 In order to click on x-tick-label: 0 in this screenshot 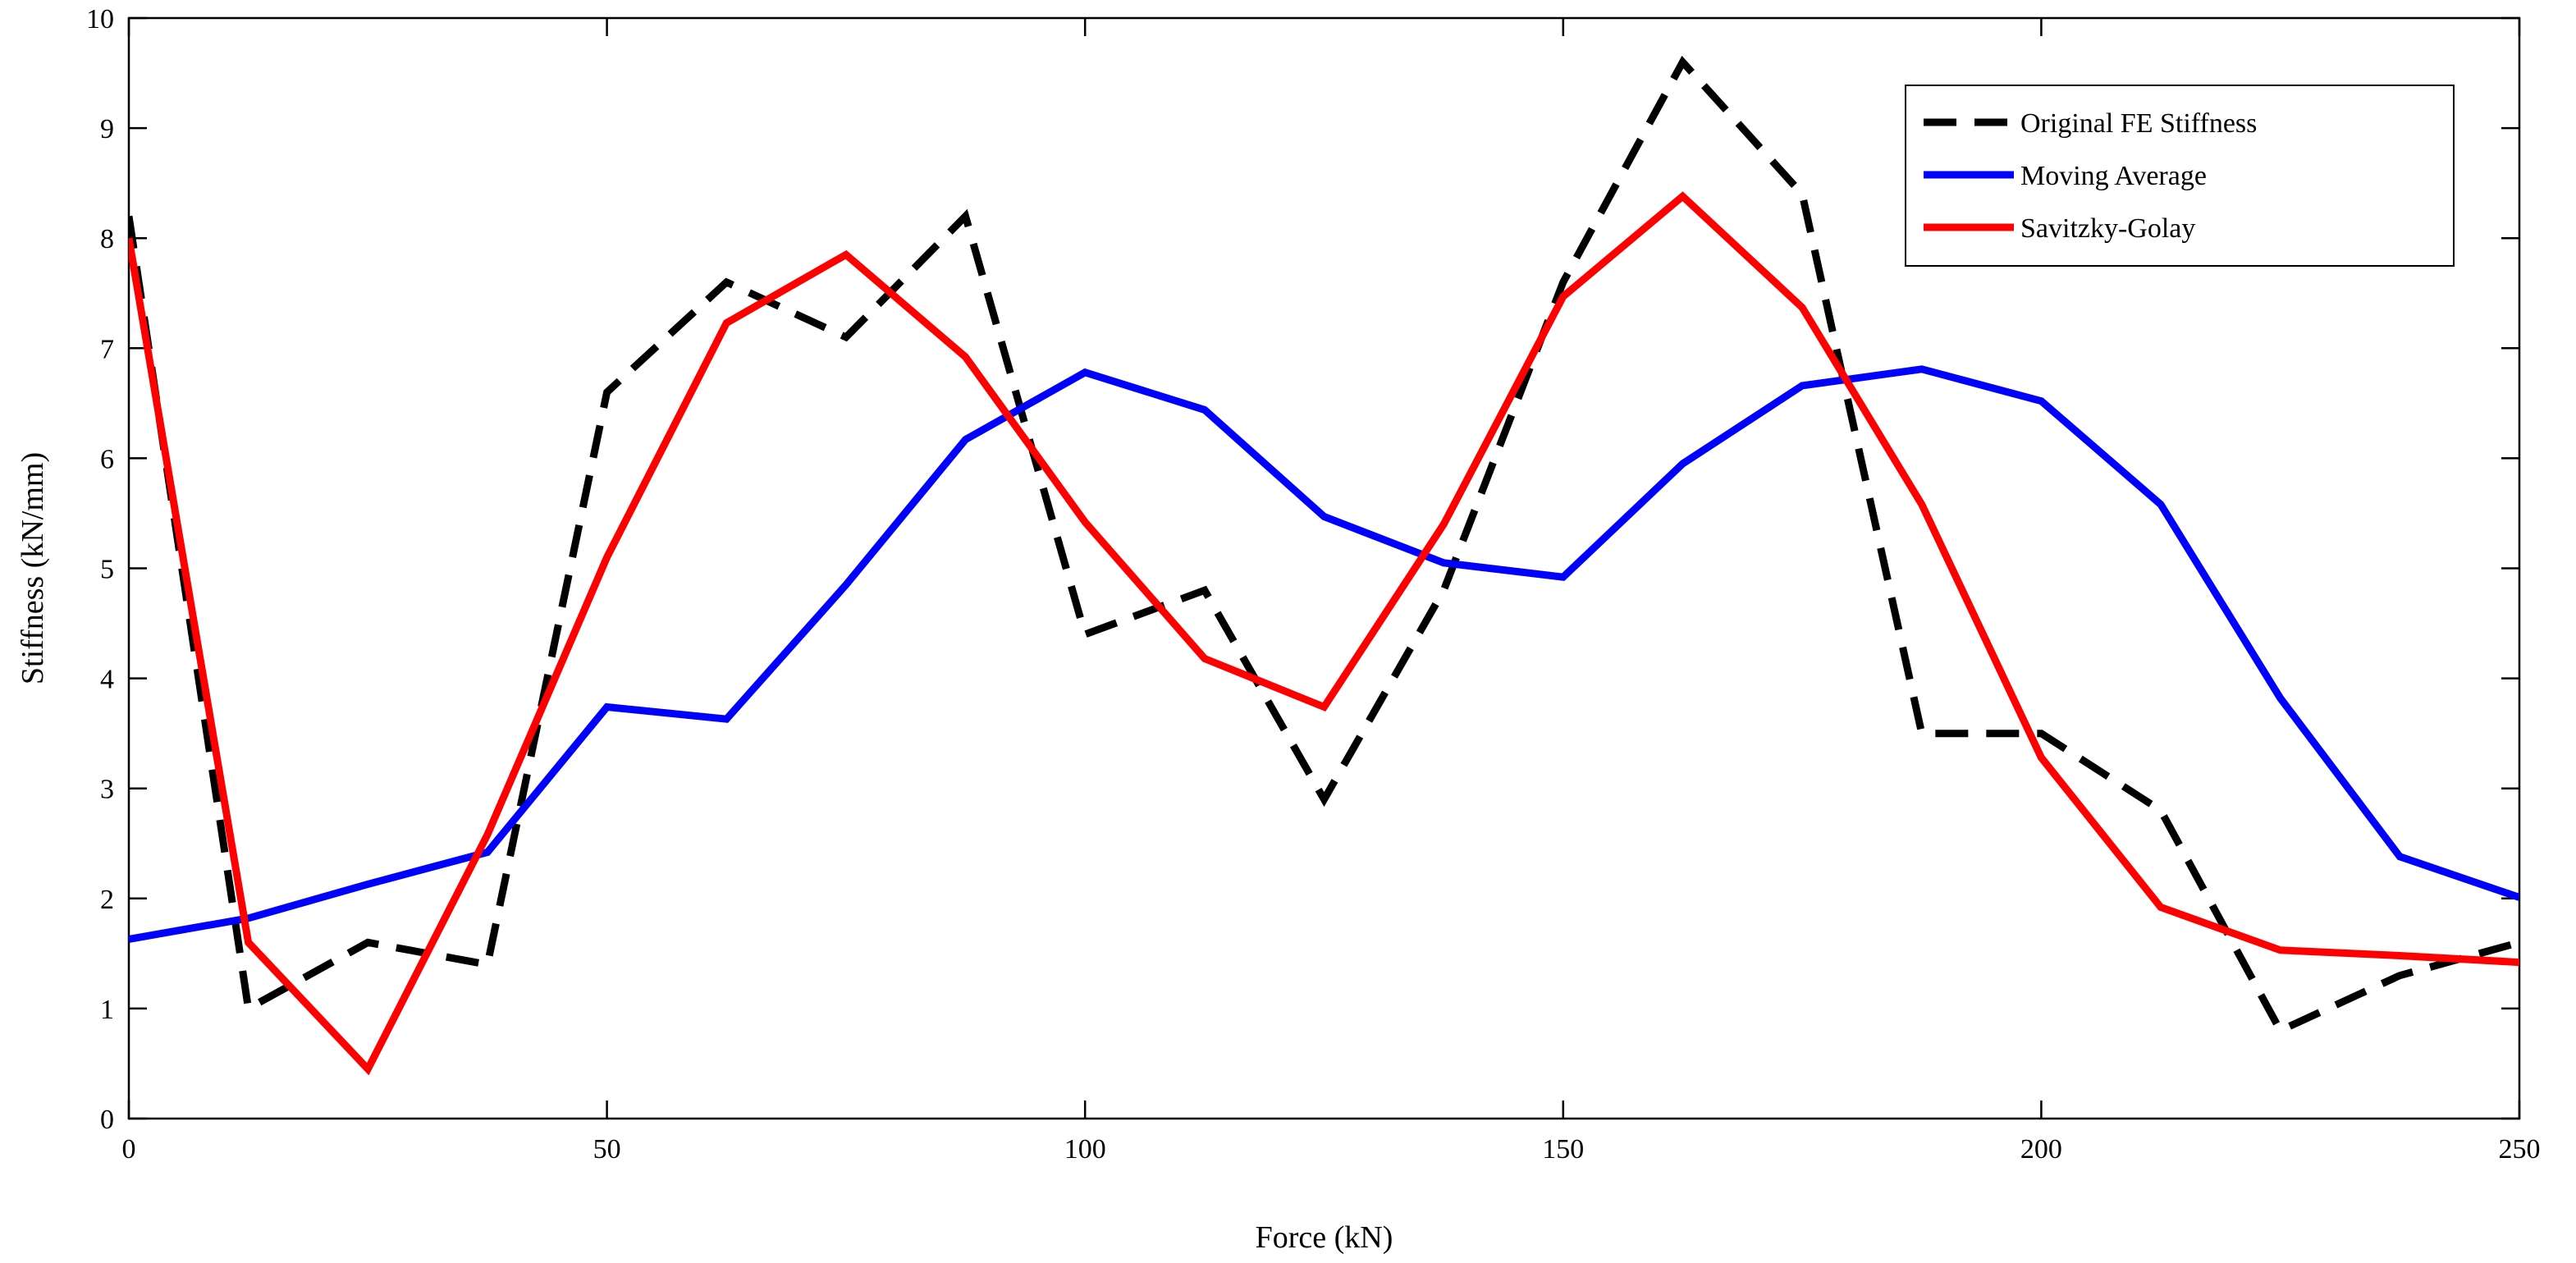, I will do `click(129, 1150)`.